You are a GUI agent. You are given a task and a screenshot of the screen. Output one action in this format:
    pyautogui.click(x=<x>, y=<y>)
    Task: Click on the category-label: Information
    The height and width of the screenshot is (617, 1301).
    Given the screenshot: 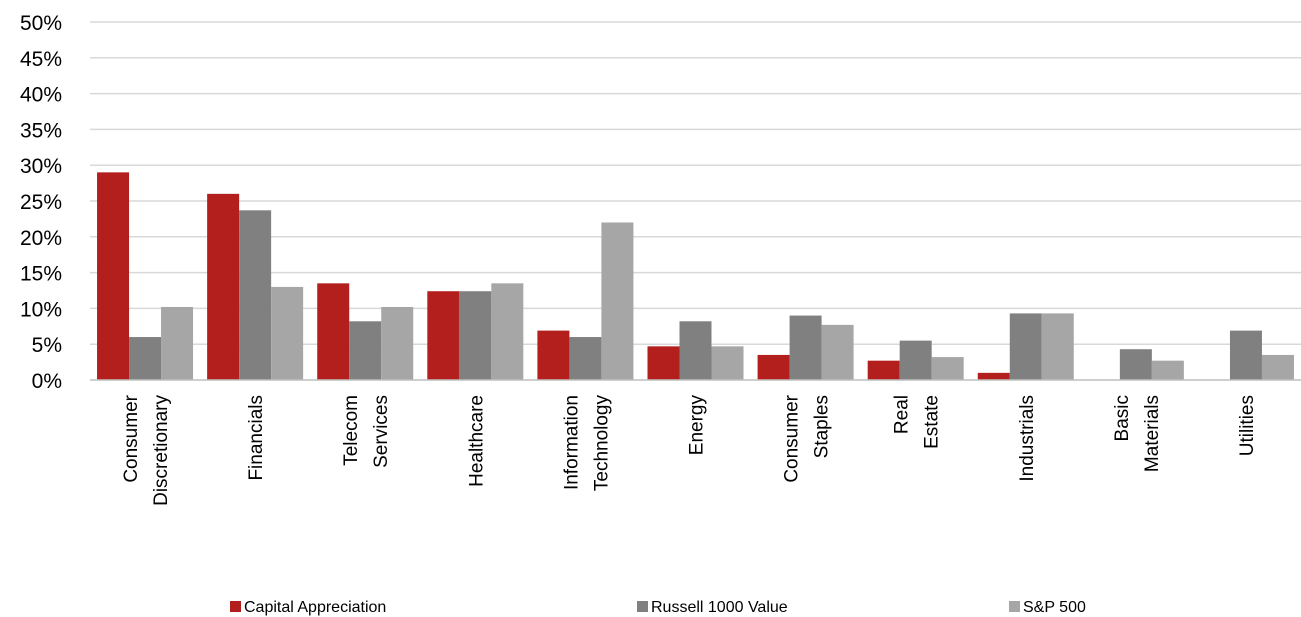 What is the action you would take?
    pyautogui.click(x=571, y=442)
    